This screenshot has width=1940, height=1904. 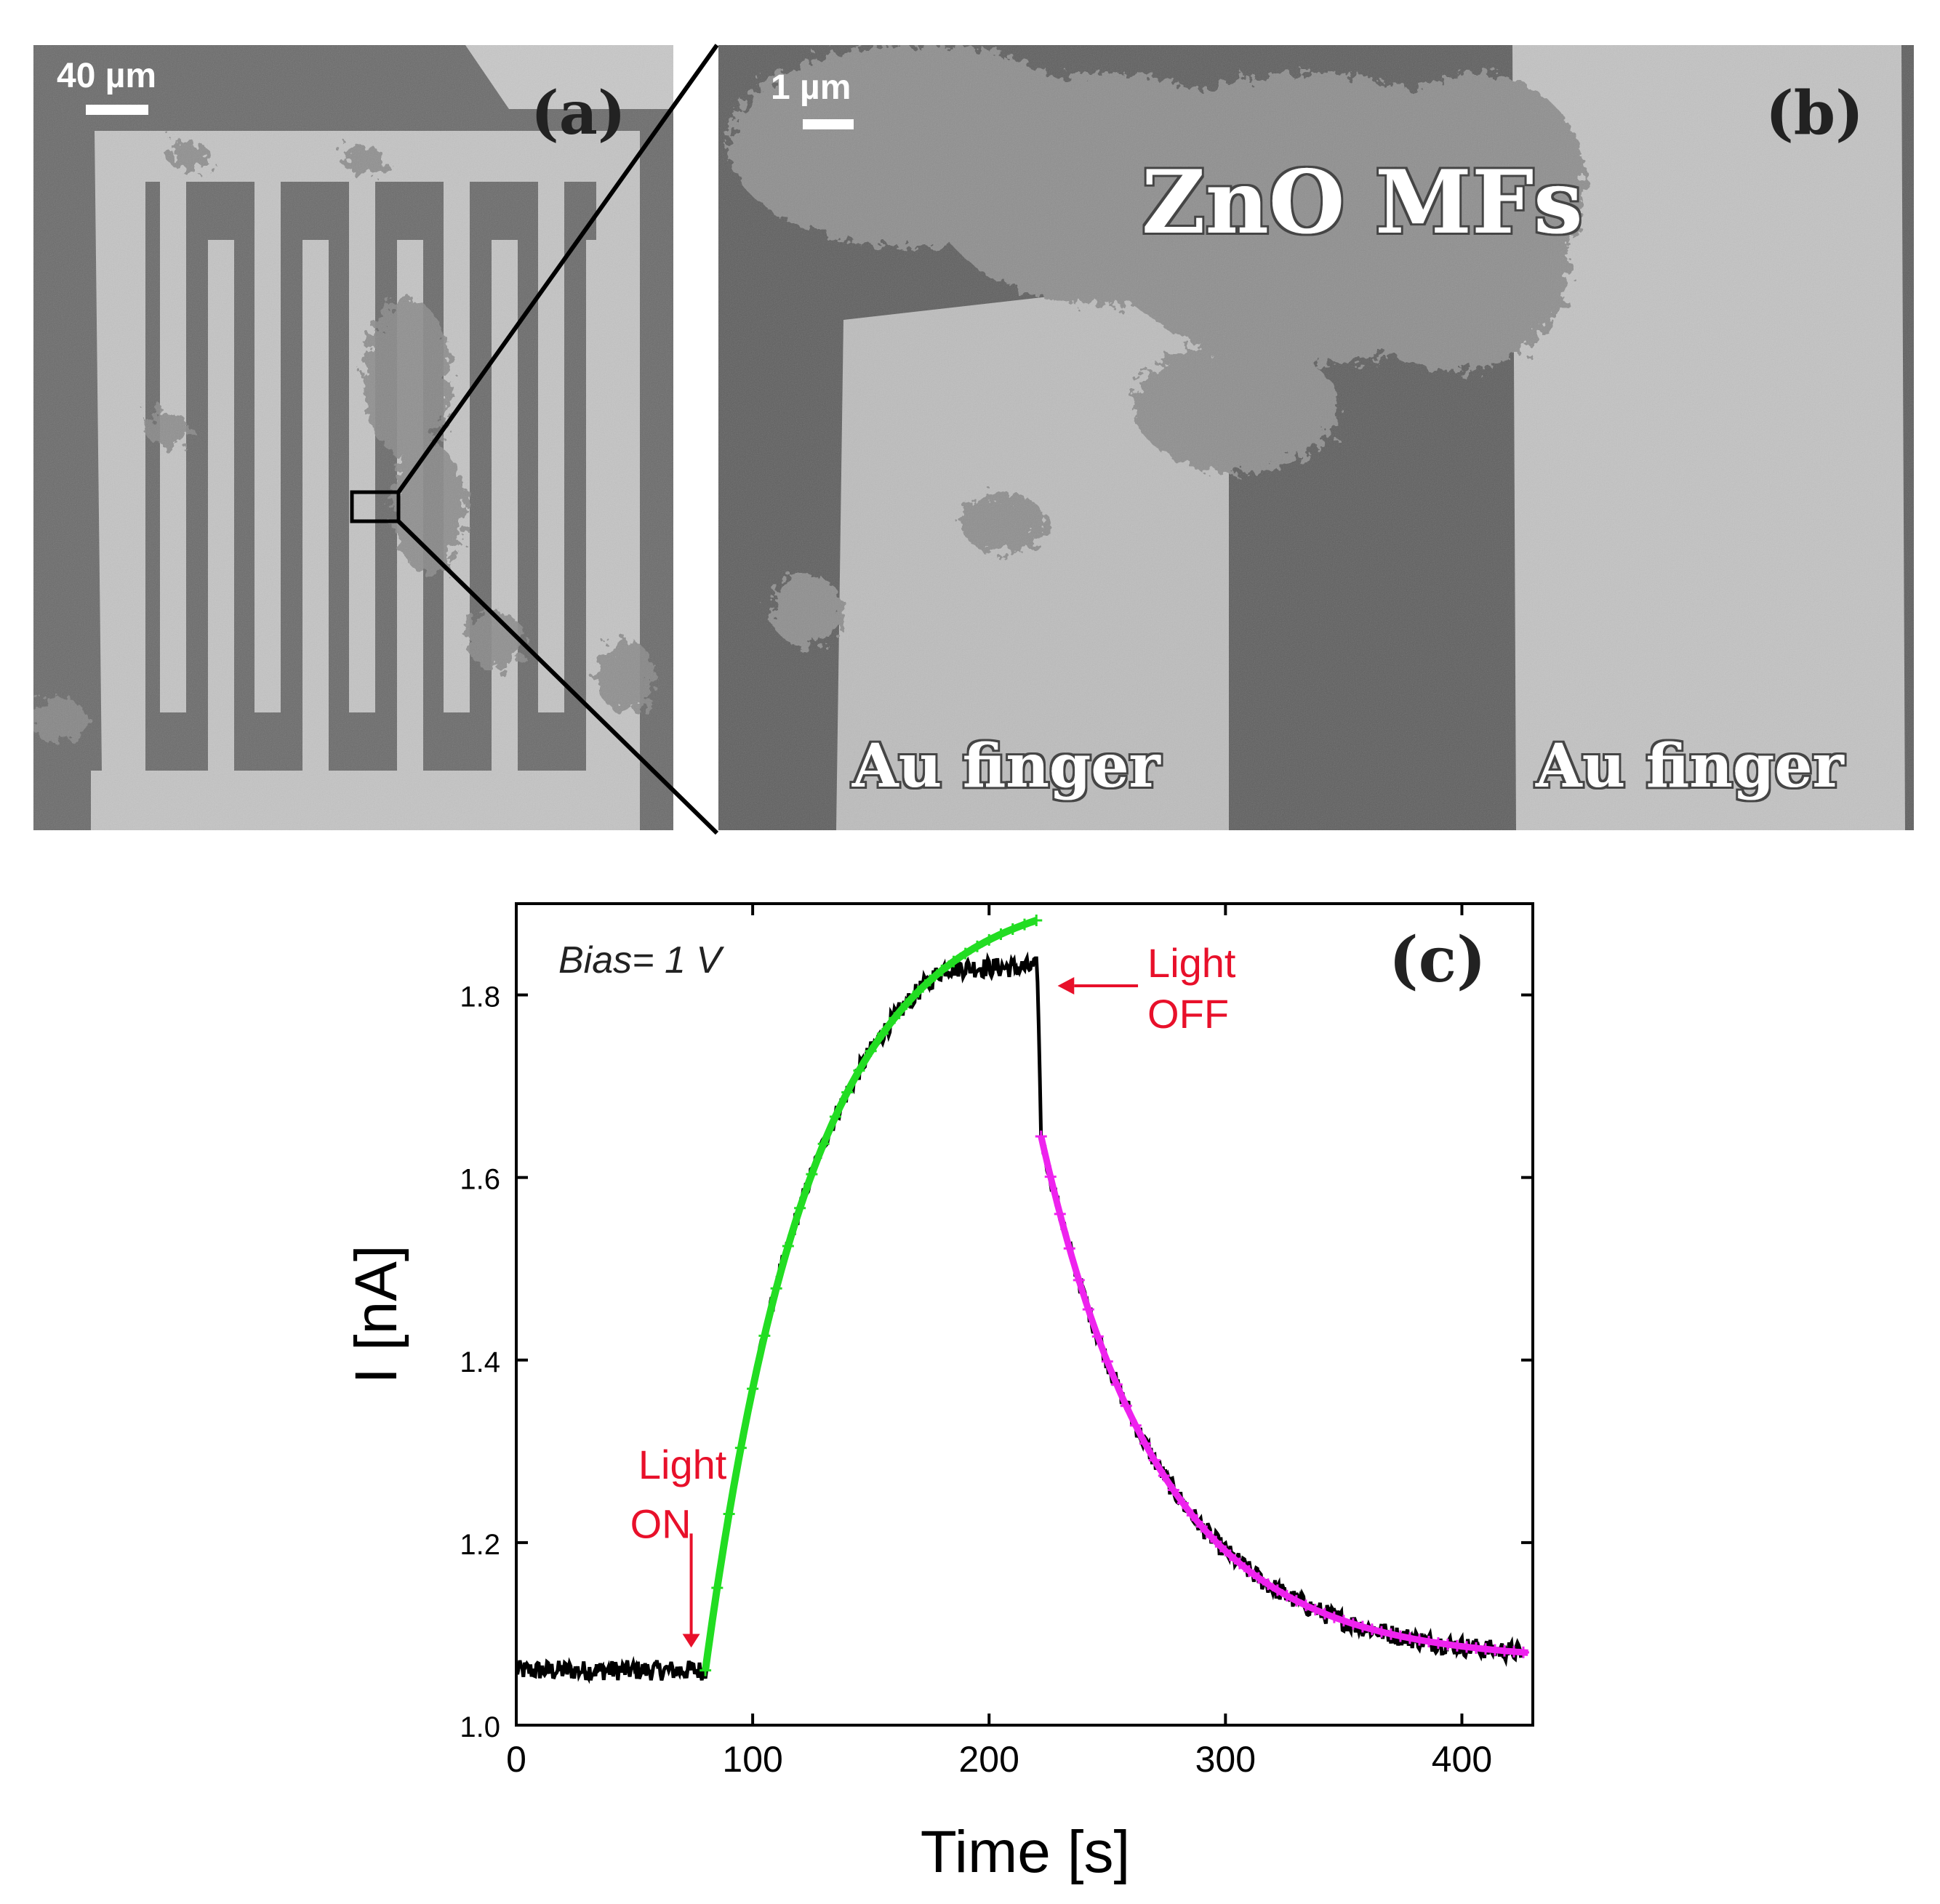 I want to click on y-tick-label: 1.0, so click(x=480, y=1727).